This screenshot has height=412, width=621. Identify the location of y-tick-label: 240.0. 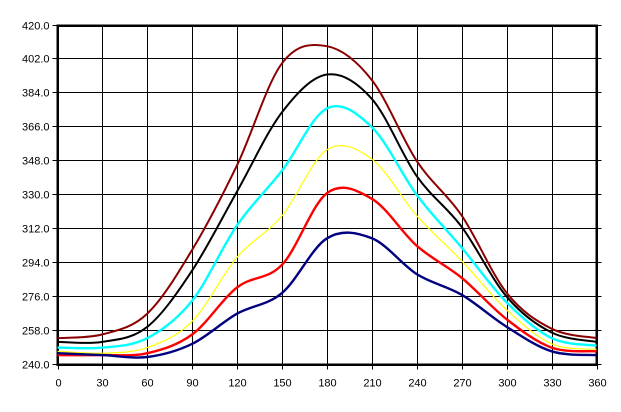
(36, 366).